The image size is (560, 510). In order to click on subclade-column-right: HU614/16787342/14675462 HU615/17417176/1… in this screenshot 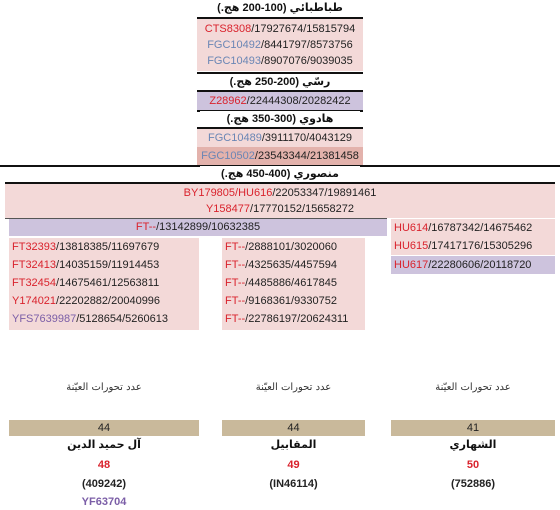, I will do `click(473, 237)`.